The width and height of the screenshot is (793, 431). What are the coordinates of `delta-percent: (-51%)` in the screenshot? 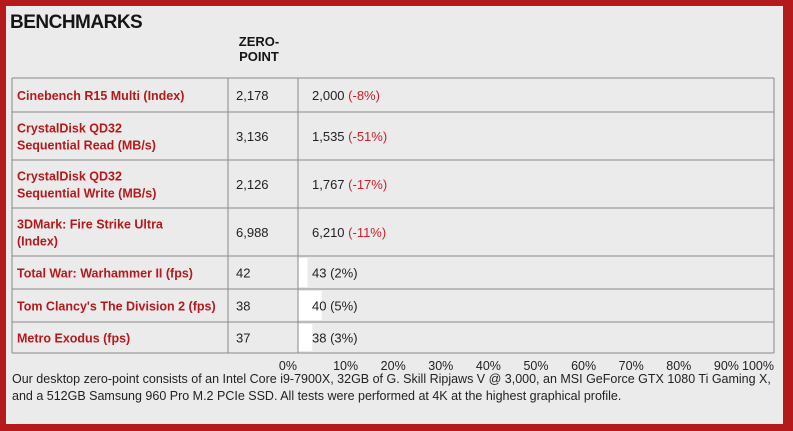 It's located at (367, 136).